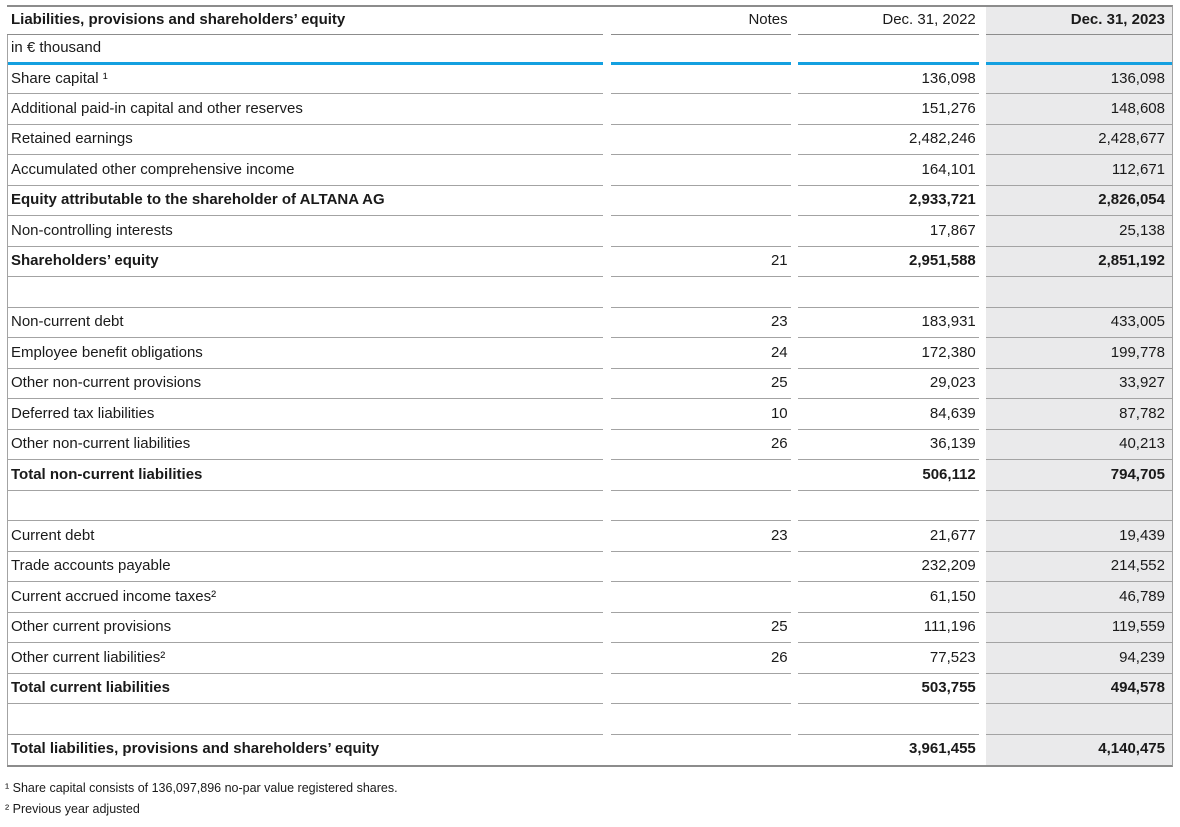 The height and width of the screenshot is (827, 1180). I want to click on value-2022: 111,196, so click(888, 627).